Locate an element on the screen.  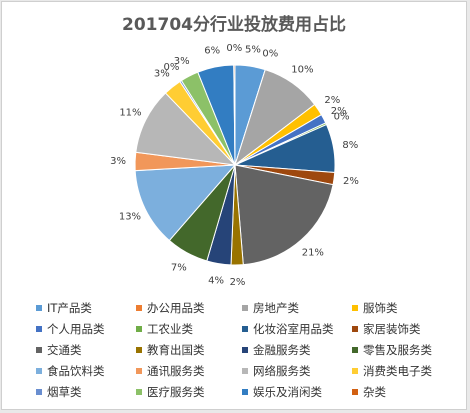
slice-data-label: 4% is located at coordinates (216, 280).